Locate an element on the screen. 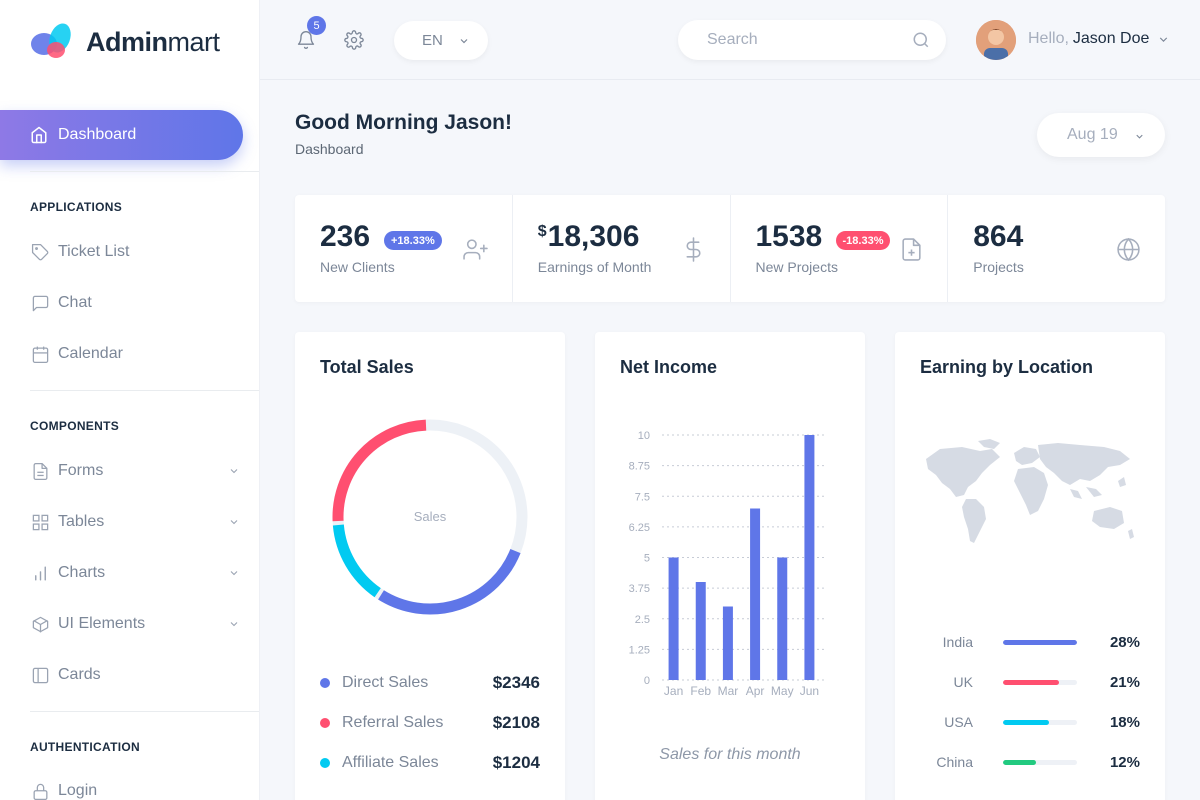  x-tick-label: Mar is located at coordinates (728, 691).